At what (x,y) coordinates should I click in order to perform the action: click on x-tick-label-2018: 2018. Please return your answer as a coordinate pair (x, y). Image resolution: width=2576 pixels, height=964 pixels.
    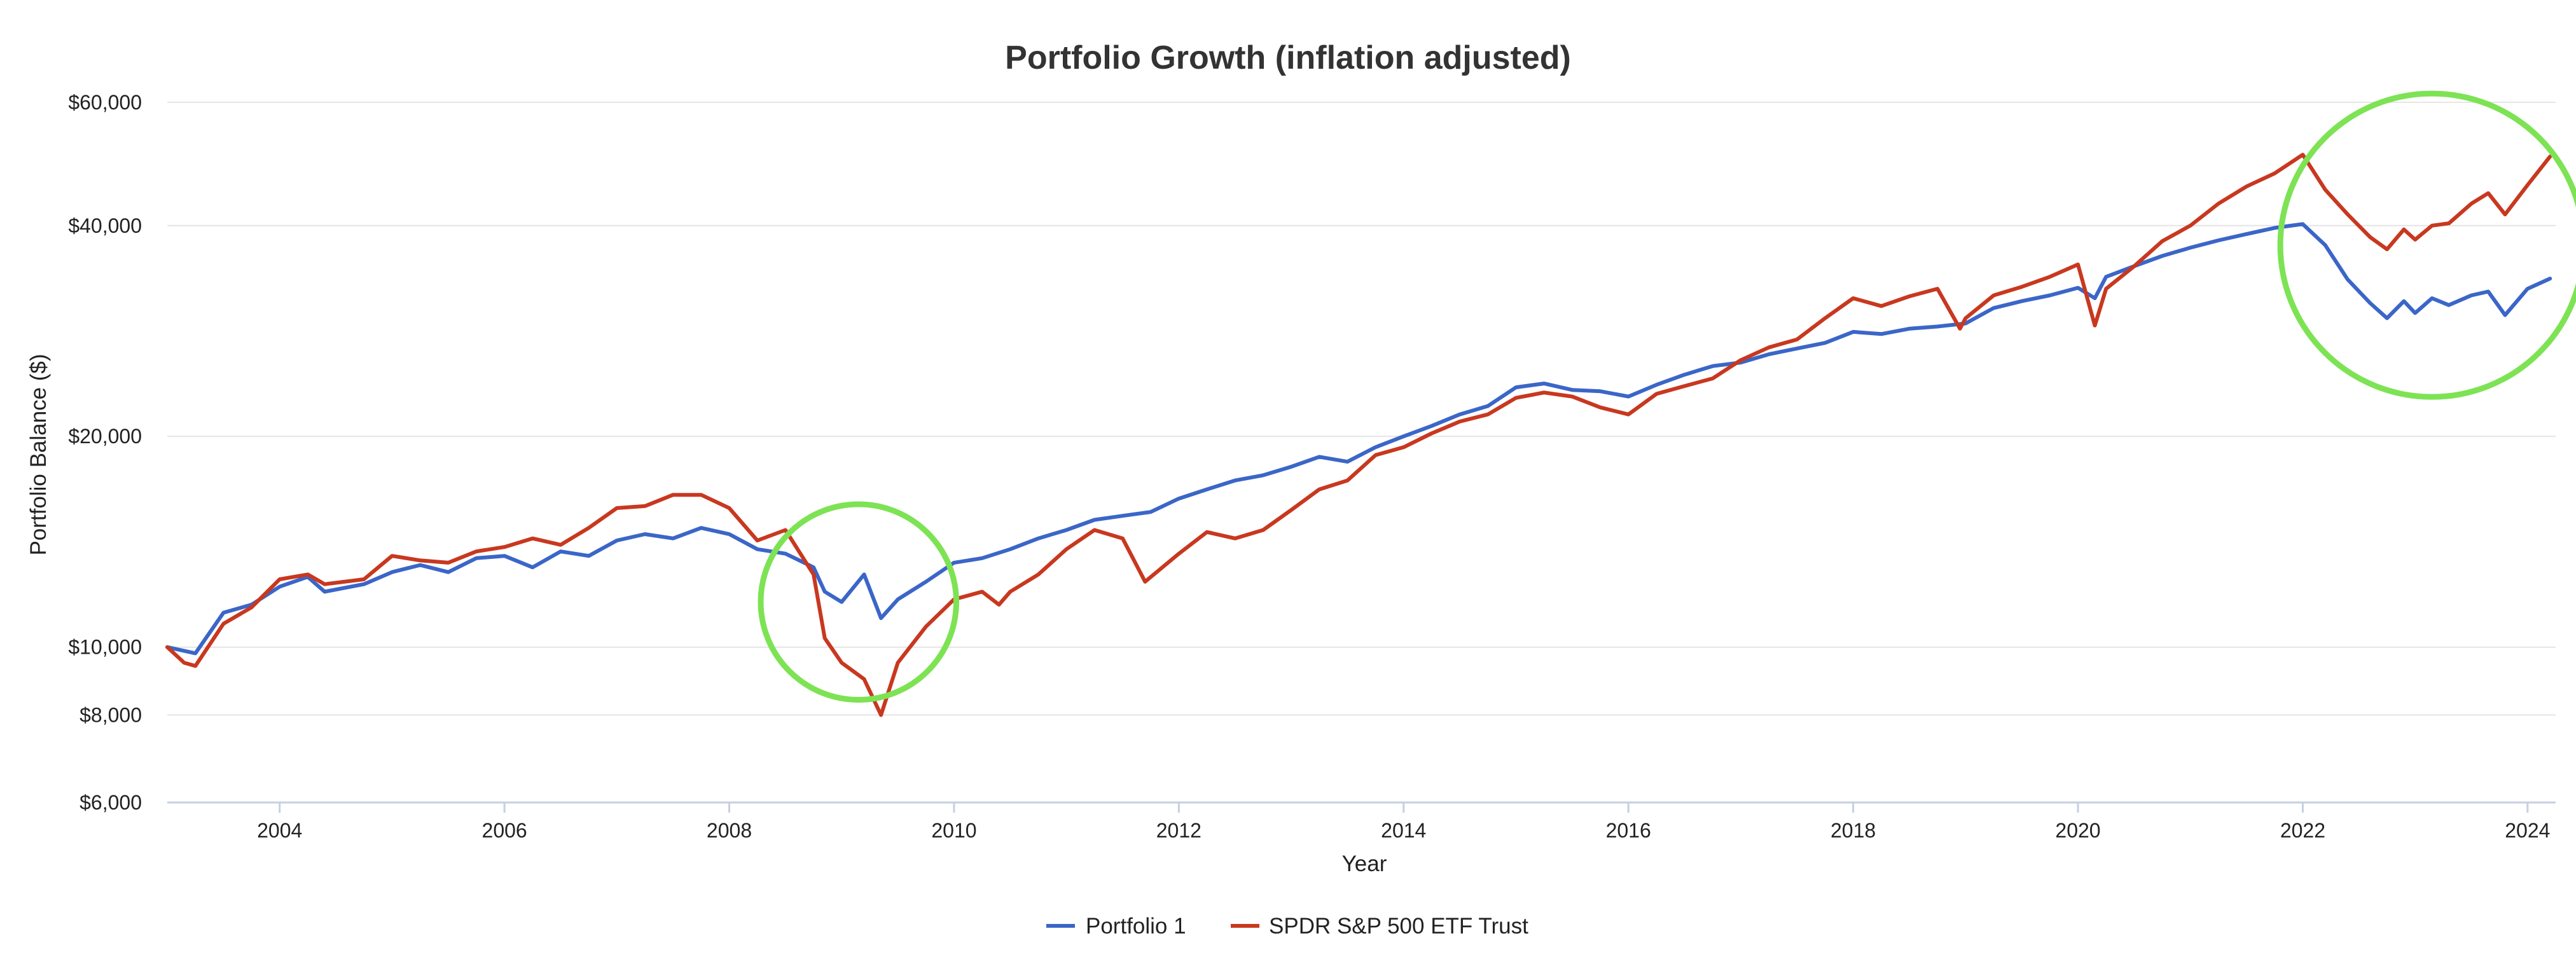
    Looking at the image, I should click on (1853, 830).